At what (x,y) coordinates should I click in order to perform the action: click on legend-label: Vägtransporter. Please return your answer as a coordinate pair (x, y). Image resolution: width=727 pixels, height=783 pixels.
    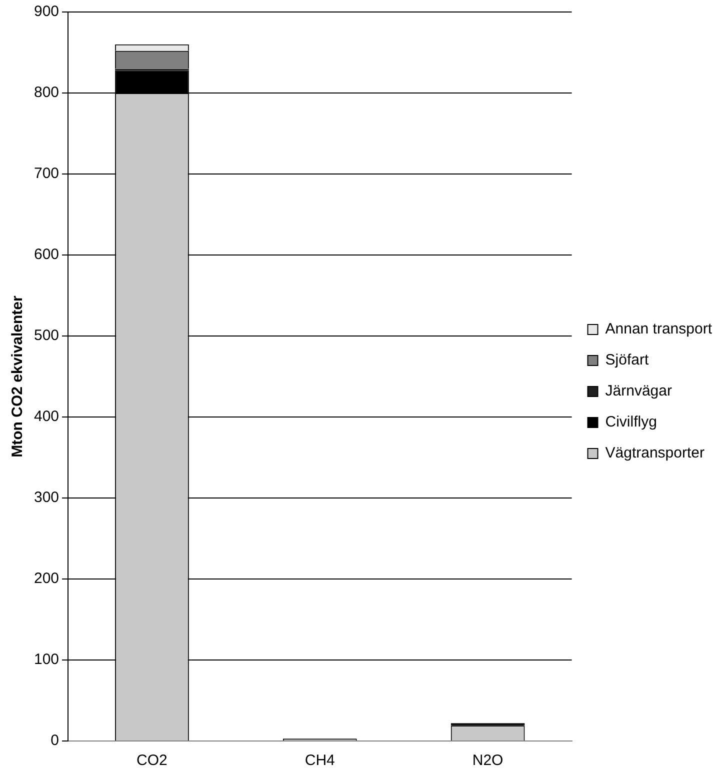
    Looking at the image, I should click on (654, 453).